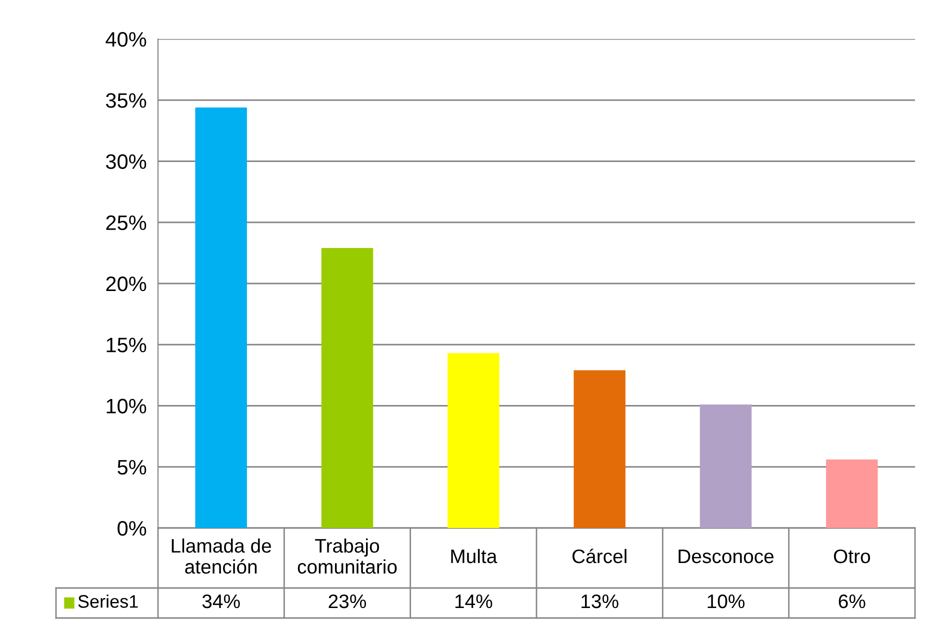 This screenshot has height=628, width=935. I want to click on y-tick-label: 15%, so click(126, 345).